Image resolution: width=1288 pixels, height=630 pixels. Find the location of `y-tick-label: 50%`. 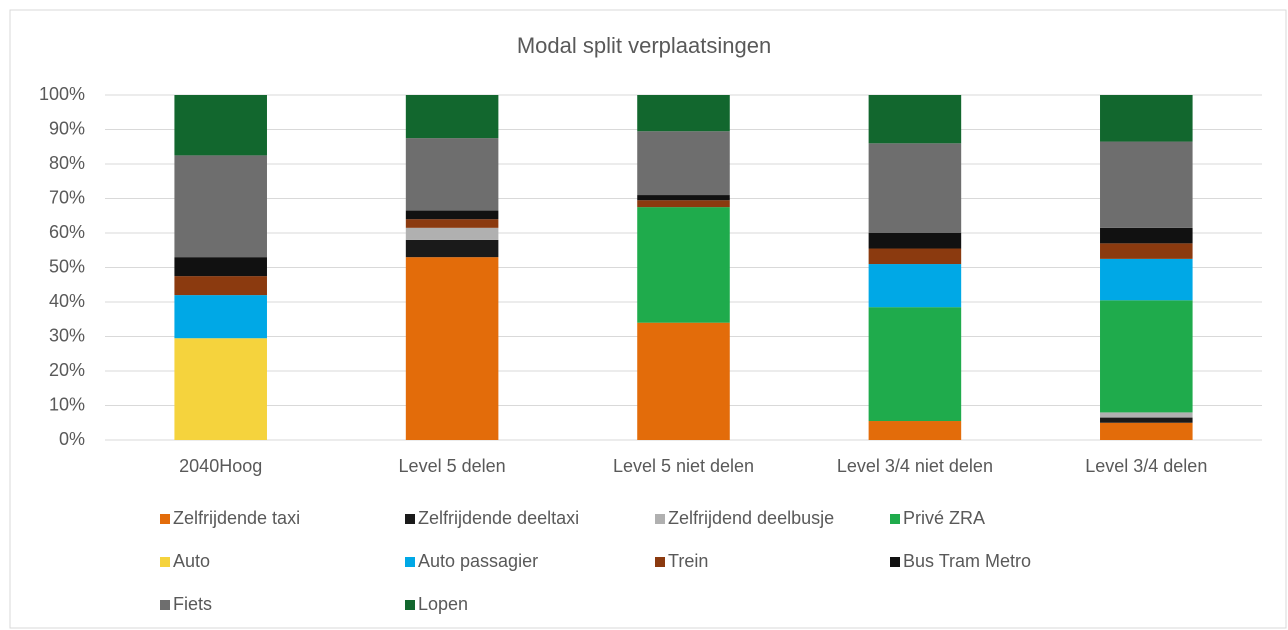

y-tick-label: 50% is located at coordinates (67, 266).